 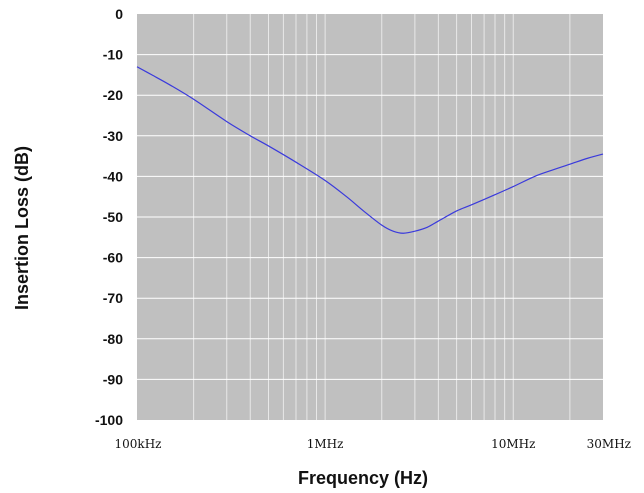 I want to click on y-tick-label: -30, so click(x=113, y=136).